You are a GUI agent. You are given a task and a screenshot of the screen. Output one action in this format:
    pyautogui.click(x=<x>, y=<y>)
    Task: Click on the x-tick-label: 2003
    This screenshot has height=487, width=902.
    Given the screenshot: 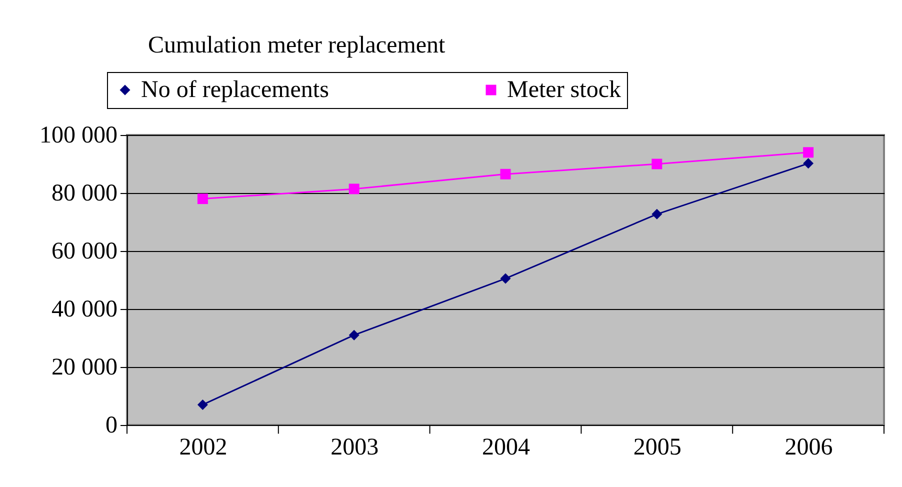 What is the action you would take?
    pyautogui.click(x=354, y=447)
    